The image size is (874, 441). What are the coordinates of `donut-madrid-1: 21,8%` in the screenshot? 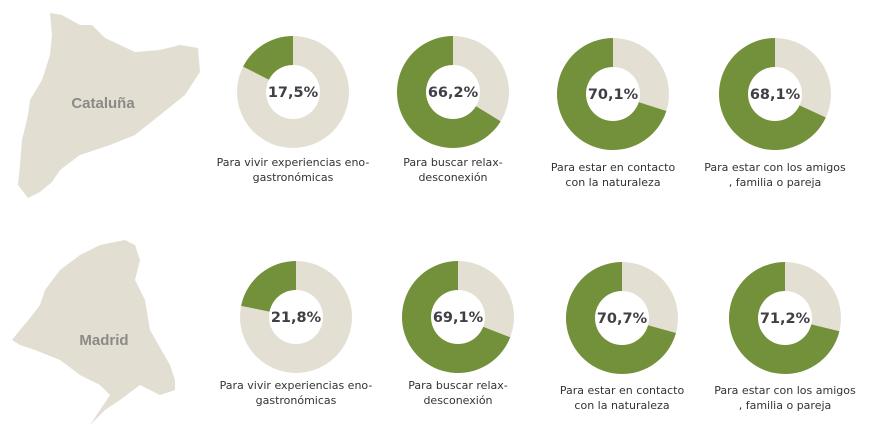 It's located at (296, 317).